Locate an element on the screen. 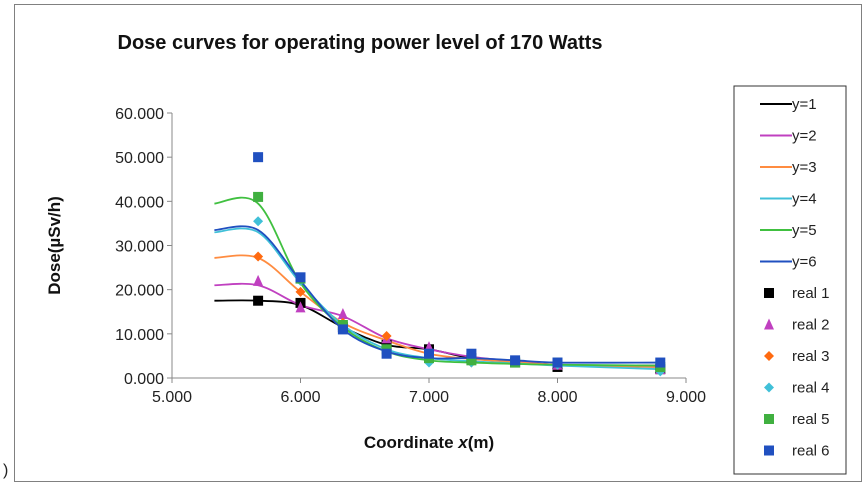 This screenshot has width=865, height=487. legend-item: y=4 is located at coordinates (788, 199).